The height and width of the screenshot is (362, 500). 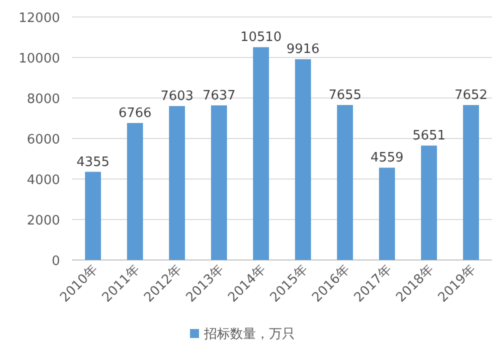 I want to click on y-tick-label: 4000, so click(x=43, y=180).